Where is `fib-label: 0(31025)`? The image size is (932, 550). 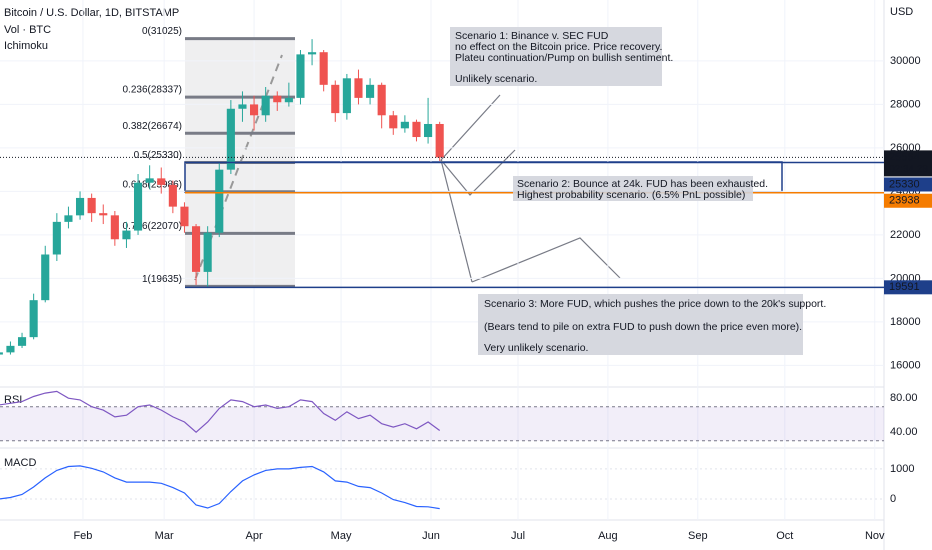
fib-label: 0(31025) is located at coordinates (162, 31).